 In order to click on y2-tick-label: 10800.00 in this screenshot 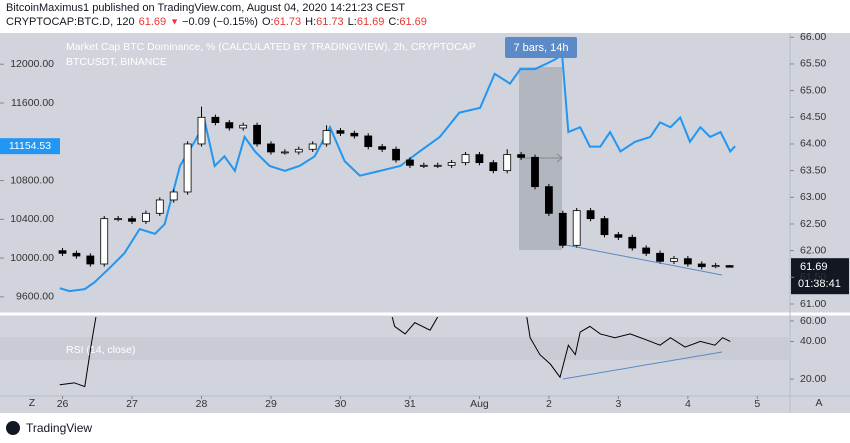, I will do `click(32, 180)`.